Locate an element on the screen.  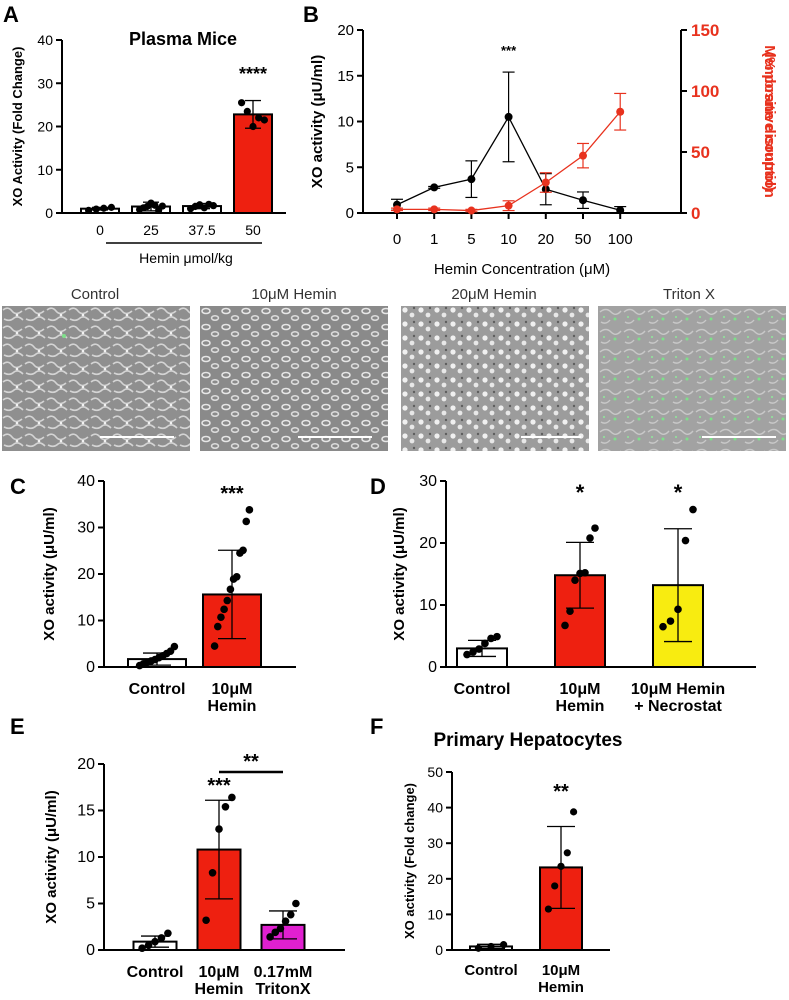
panel-f-significance: ** is located at coordinates (561, 792).